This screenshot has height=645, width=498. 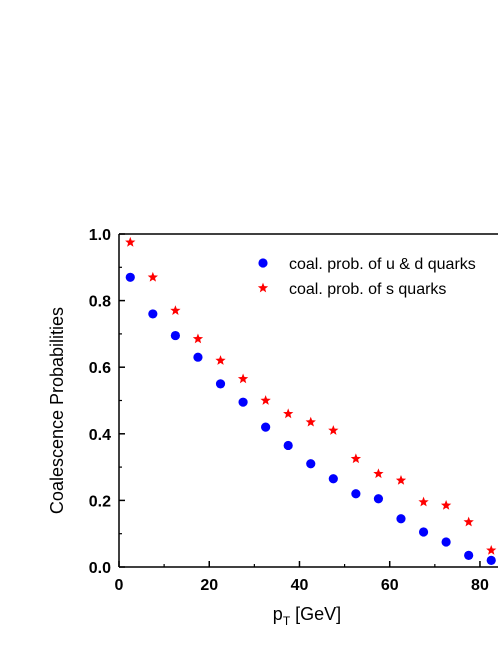 I want to click on y-tick-label: 0.0, so click(x=100, y=568).